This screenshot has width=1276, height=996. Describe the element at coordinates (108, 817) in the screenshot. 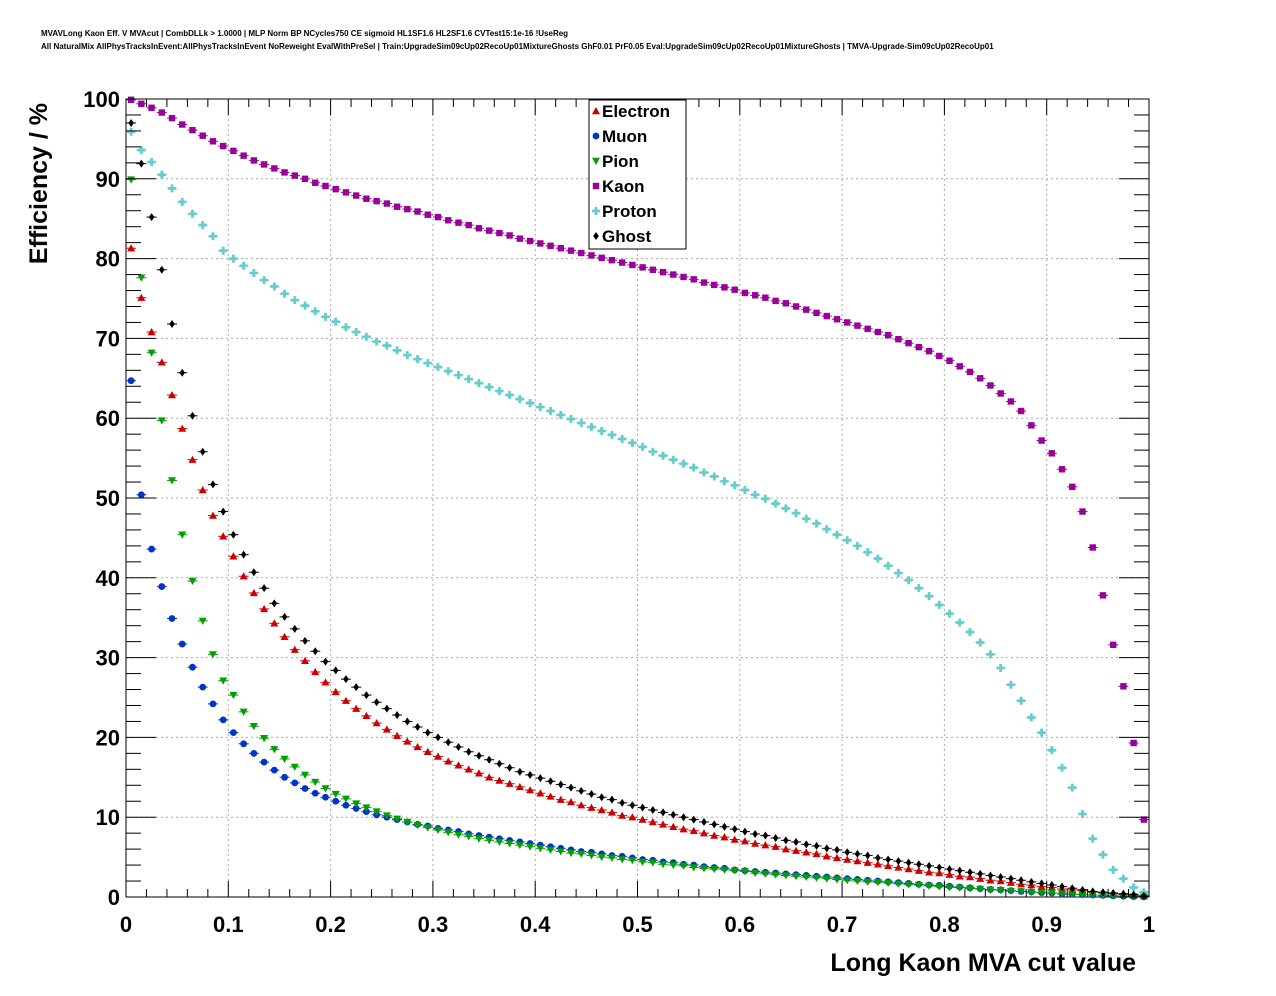

I see `y-tick-label: 10` at that location.